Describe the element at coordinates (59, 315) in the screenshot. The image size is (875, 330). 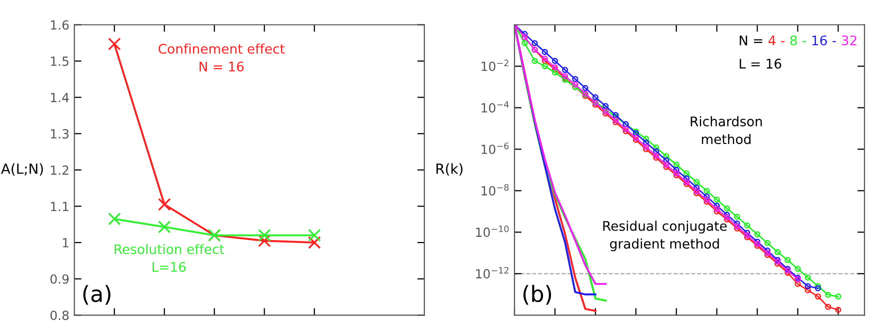
I see `y-tick-label: 0.8` at that location.